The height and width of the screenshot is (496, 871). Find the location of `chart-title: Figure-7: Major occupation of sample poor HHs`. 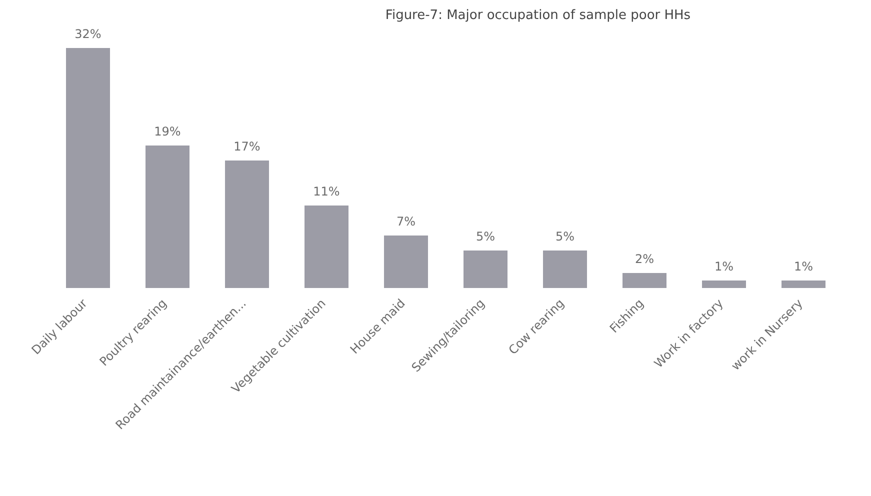

chart-title: Figure-7: Major occupation of sample poor HHs is located at coordinates (538, 15).